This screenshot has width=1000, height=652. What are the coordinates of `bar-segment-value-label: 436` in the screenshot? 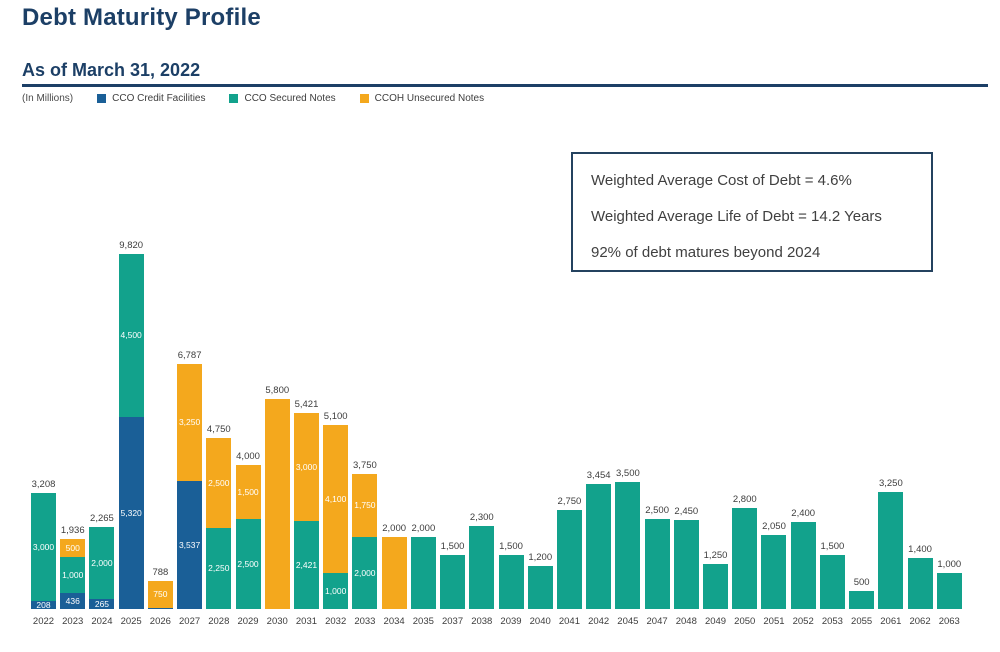 It's located at (72, 600).